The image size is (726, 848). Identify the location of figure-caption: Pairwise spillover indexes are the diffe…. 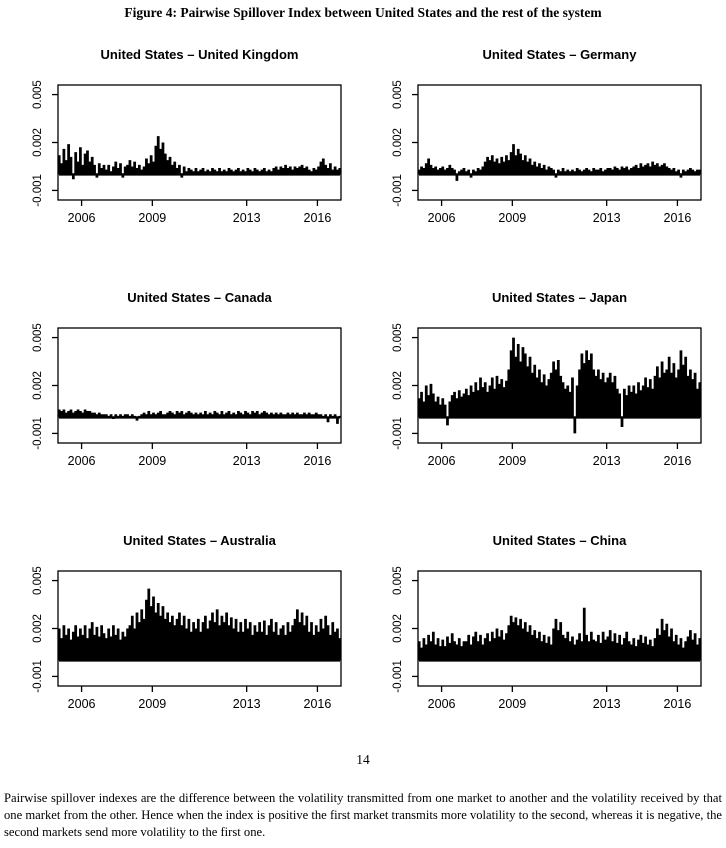
(363, 815).